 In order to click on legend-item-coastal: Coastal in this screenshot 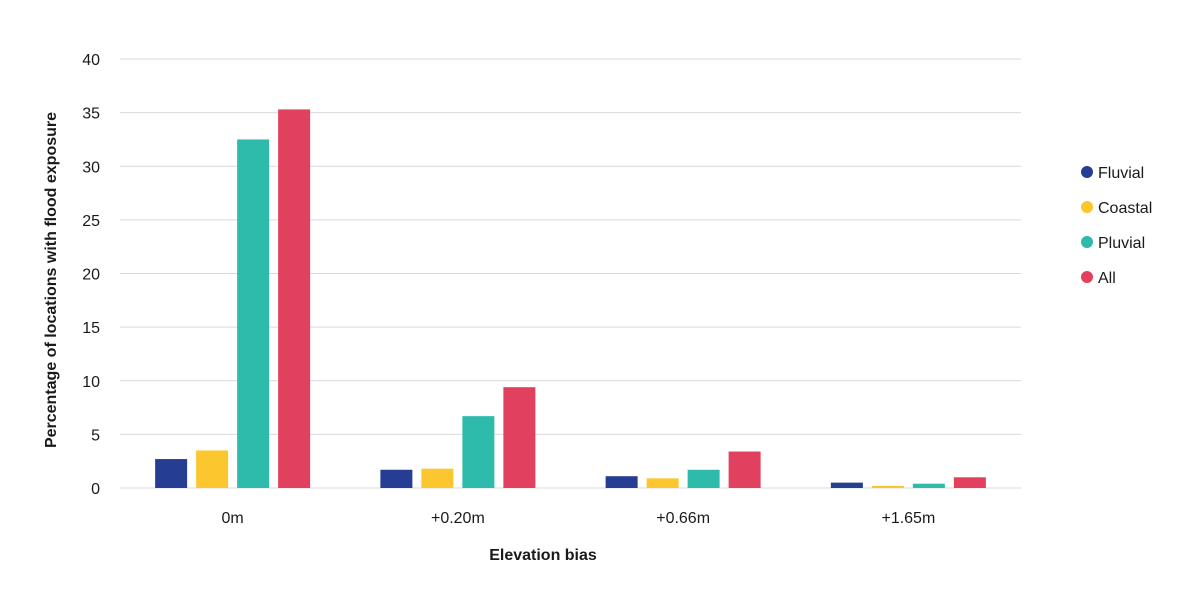, I will do `click(1116, 208)`.